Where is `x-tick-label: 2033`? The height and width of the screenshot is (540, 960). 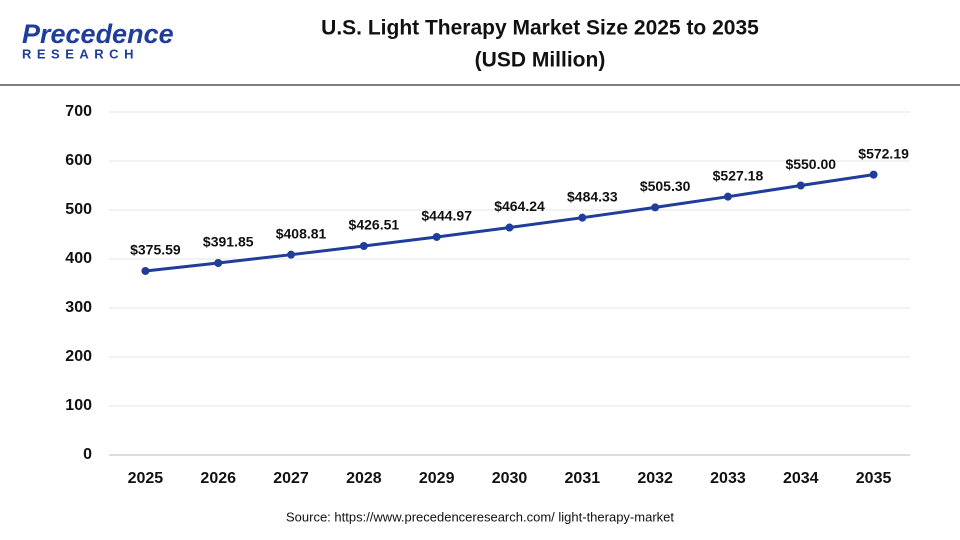 x-tick-label: 2033 is located at coordinates (728, 478).